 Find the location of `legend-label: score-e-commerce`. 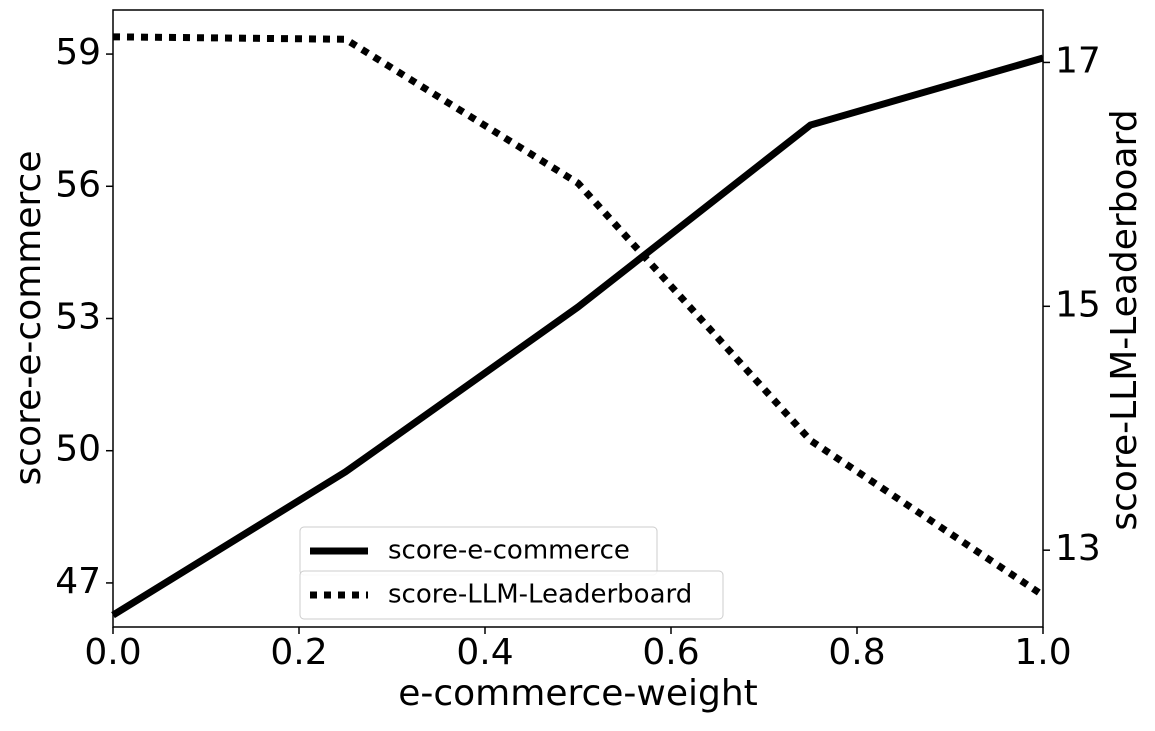

legend-label: score-e-commerce is located at coordinates (509, 551).